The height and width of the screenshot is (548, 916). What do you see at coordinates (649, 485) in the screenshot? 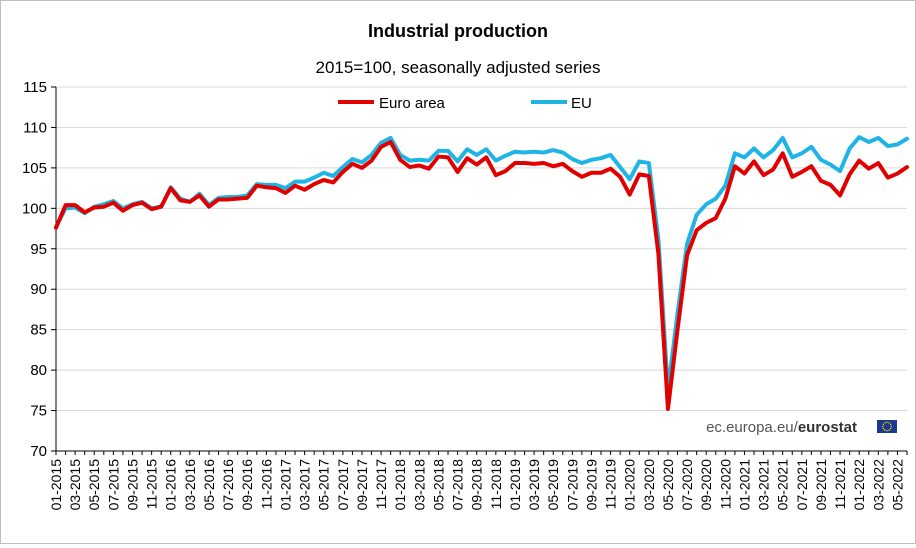
I see `x-tick-label: 03-2020` at bounding box center [649, 485].